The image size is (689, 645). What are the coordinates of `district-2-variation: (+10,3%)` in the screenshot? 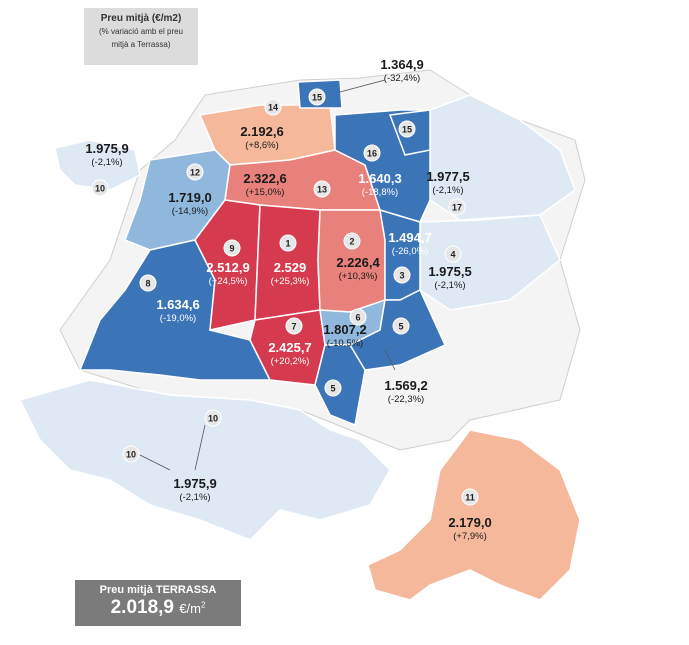 It's located at (358, 276).